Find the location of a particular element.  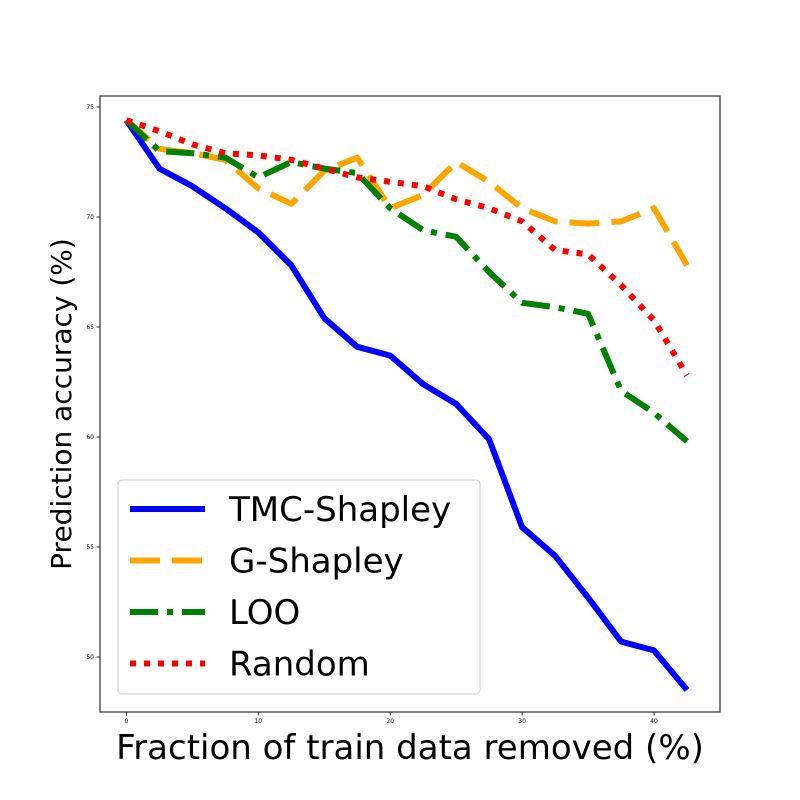

y-tick-label: 50 is located at coordinates (90, 657).